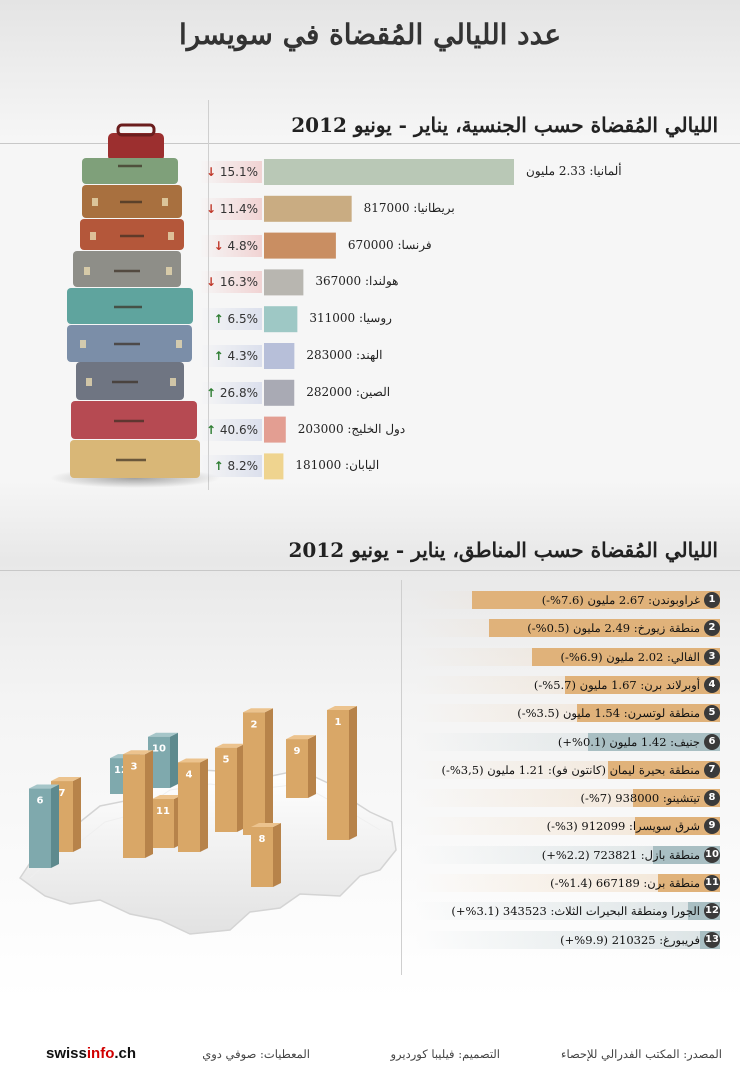 The image size is (740, 1072). Describe the element at coordinates (138, 804) in the screenshot. I see `map-bar: 3` at that location.